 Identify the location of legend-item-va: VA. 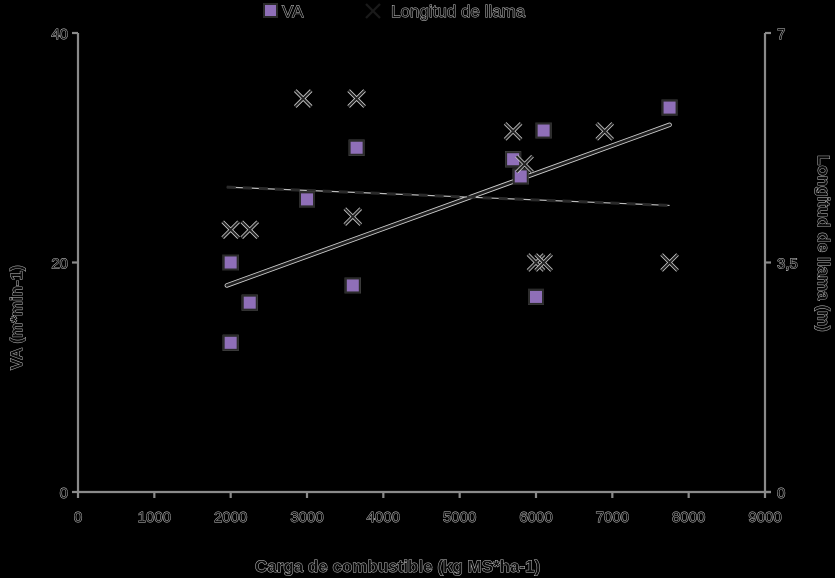
(284, 11).